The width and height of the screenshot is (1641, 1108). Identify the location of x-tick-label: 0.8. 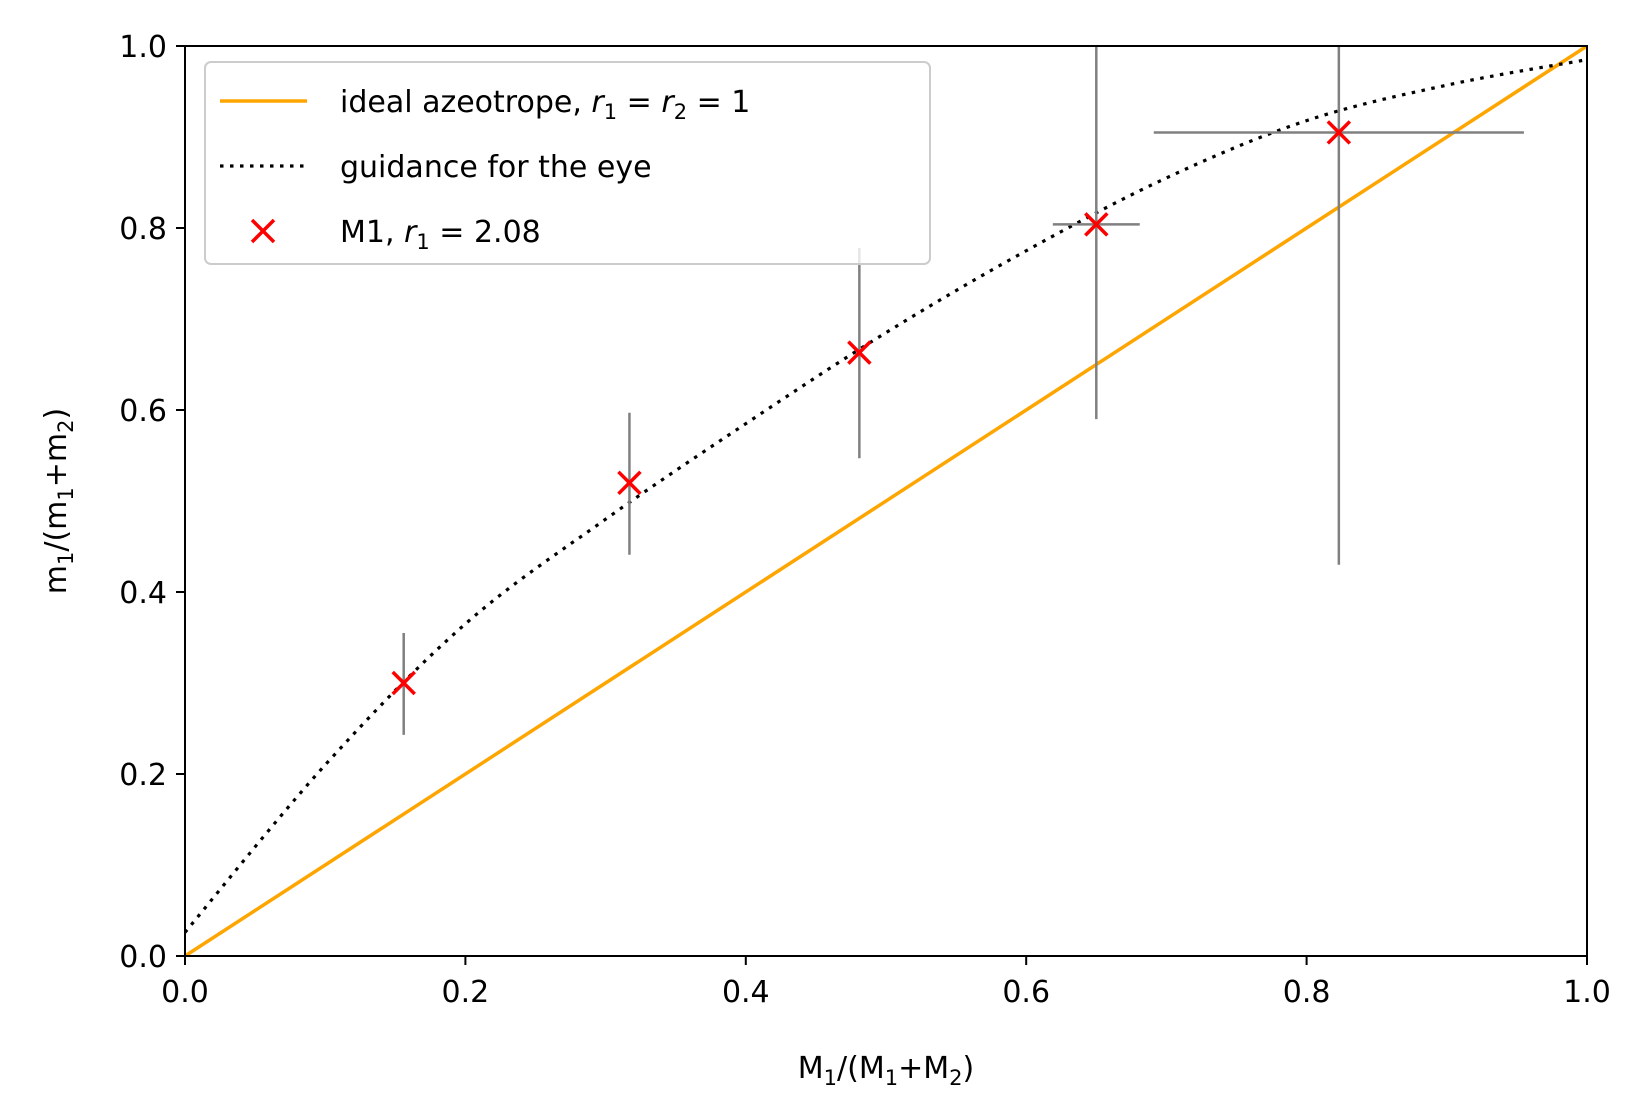
(1307, 992).